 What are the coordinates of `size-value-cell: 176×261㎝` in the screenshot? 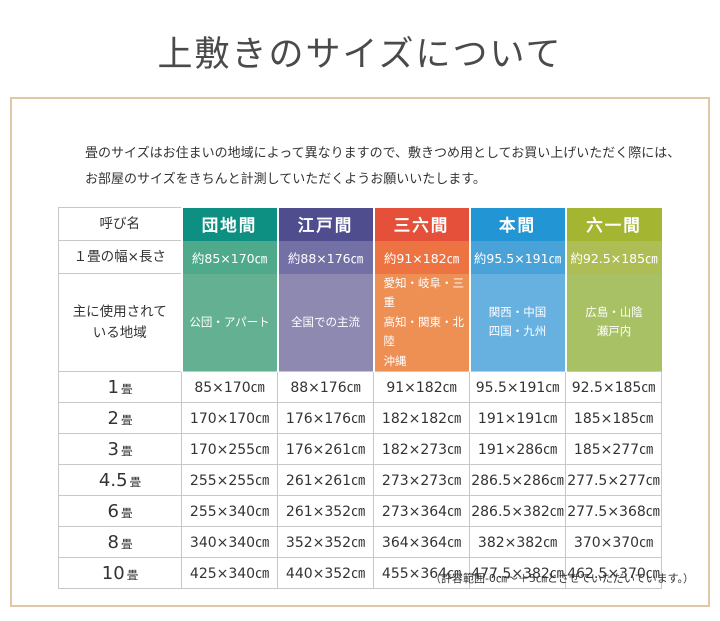 It's located at (325, 449).